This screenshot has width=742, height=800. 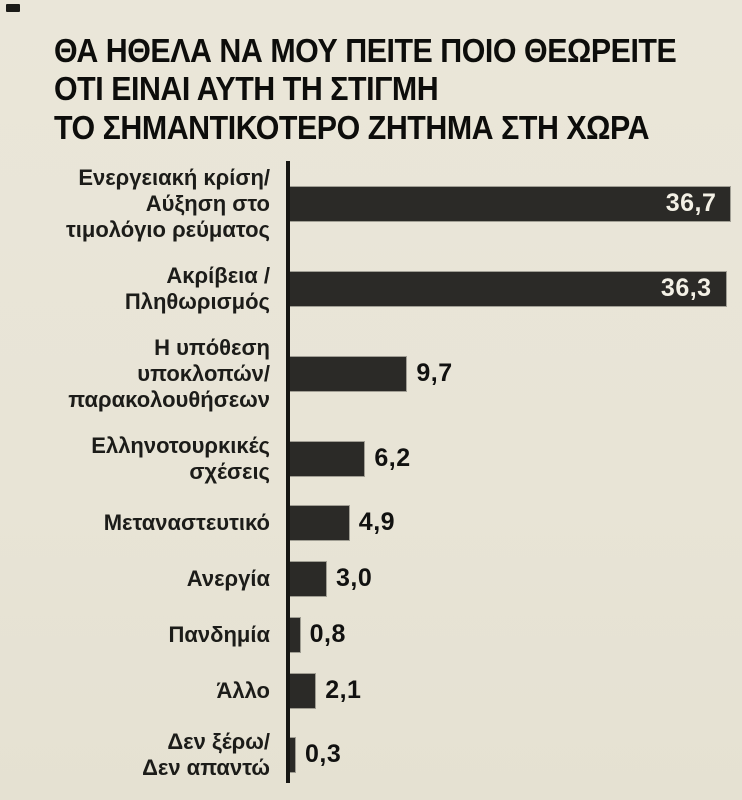 I want to click on print-registration-mark, so click(x=13, y=8).